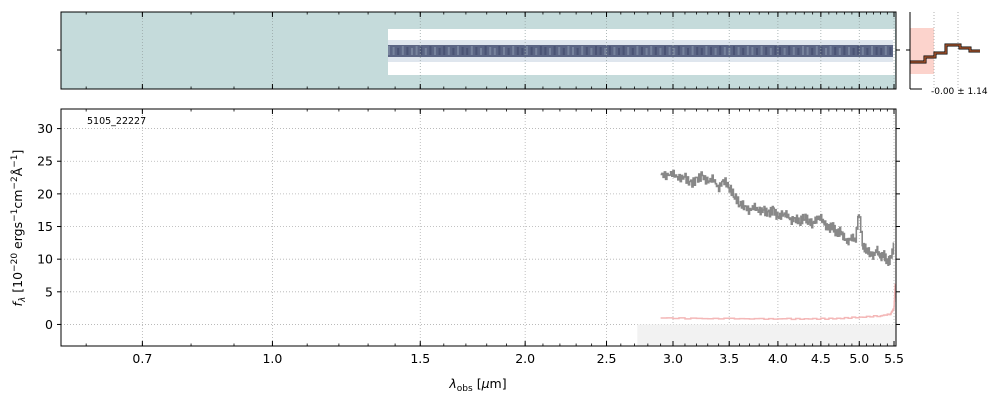 The width and height of the screenshot is (1000, 400). I want to click on spectrum-2d-trace-streaks, so click(640, 50).